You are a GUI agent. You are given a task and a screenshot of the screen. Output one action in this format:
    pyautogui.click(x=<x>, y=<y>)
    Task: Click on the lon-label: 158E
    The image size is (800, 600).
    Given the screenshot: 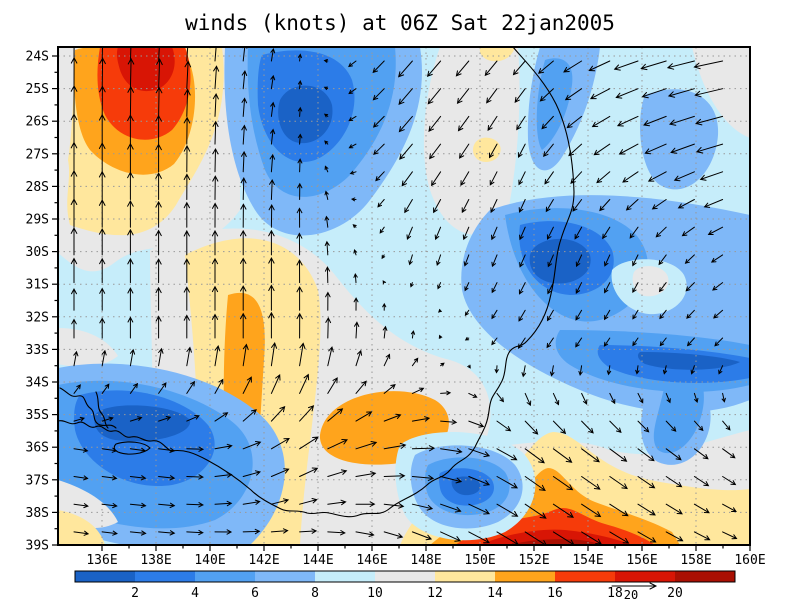 What is the action you would take?
    pyautogui.click(x=695, y=560)
    